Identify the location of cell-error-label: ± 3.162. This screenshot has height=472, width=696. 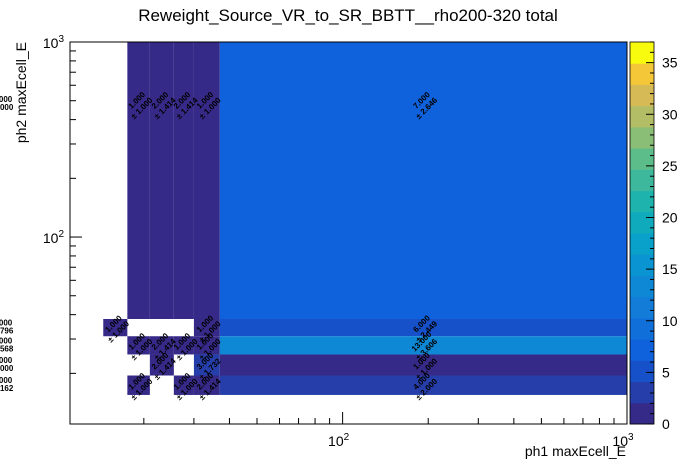
(7, 388).